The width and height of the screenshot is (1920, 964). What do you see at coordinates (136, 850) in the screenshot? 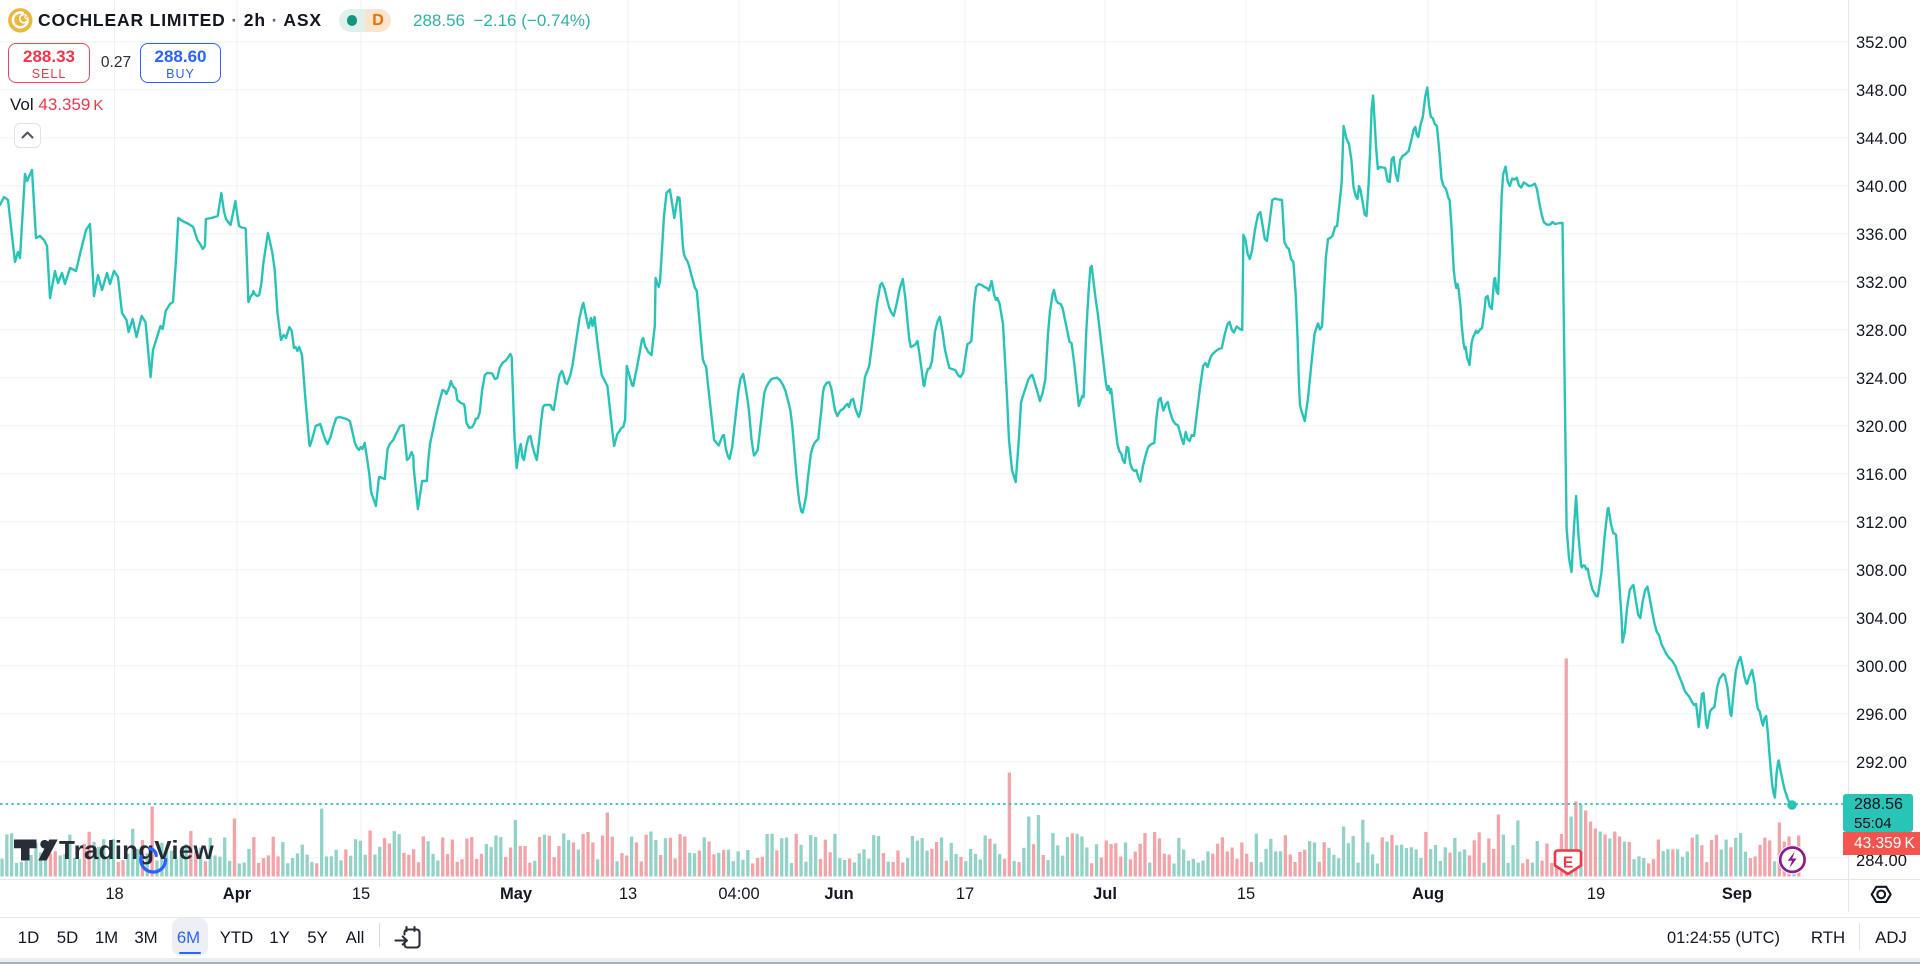
I see `svg-text: TradingView` at bounding box center [136, 850].